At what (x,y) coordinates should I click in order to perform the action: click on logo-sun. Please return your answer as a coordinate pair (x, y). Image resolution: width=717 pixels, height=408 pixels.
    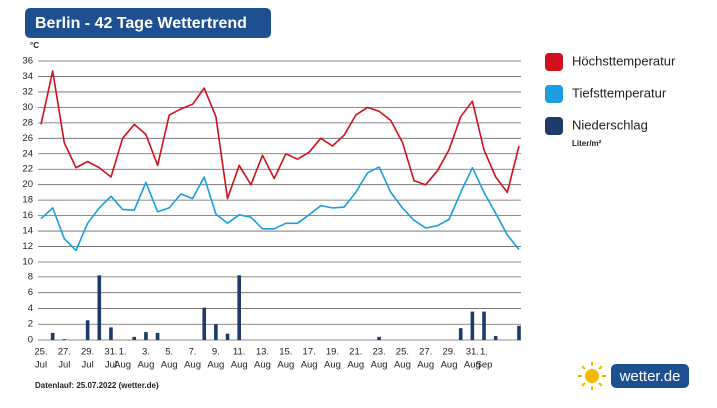
    Looking at the image, I should click on (592, 376).